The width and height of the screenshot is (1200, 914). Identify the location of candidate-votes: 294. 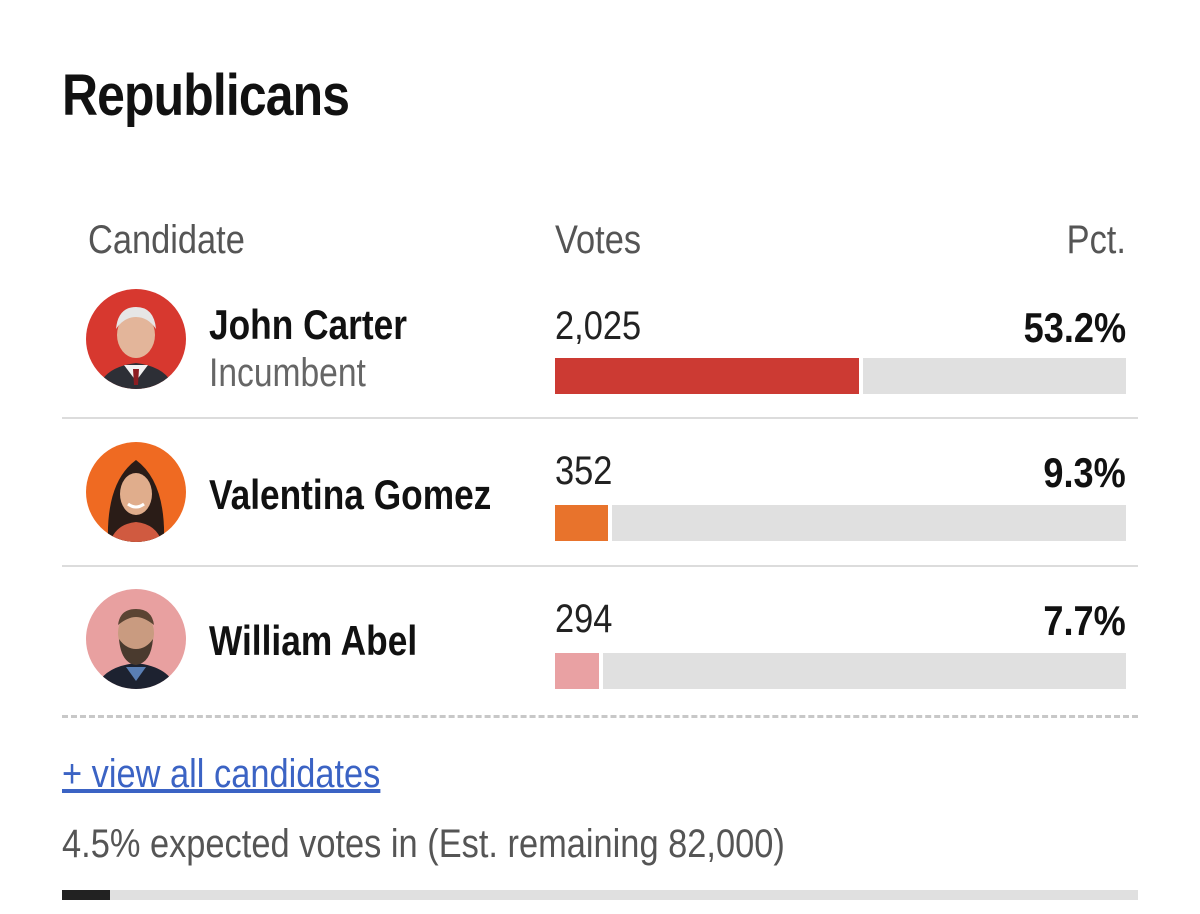
(584, 619).